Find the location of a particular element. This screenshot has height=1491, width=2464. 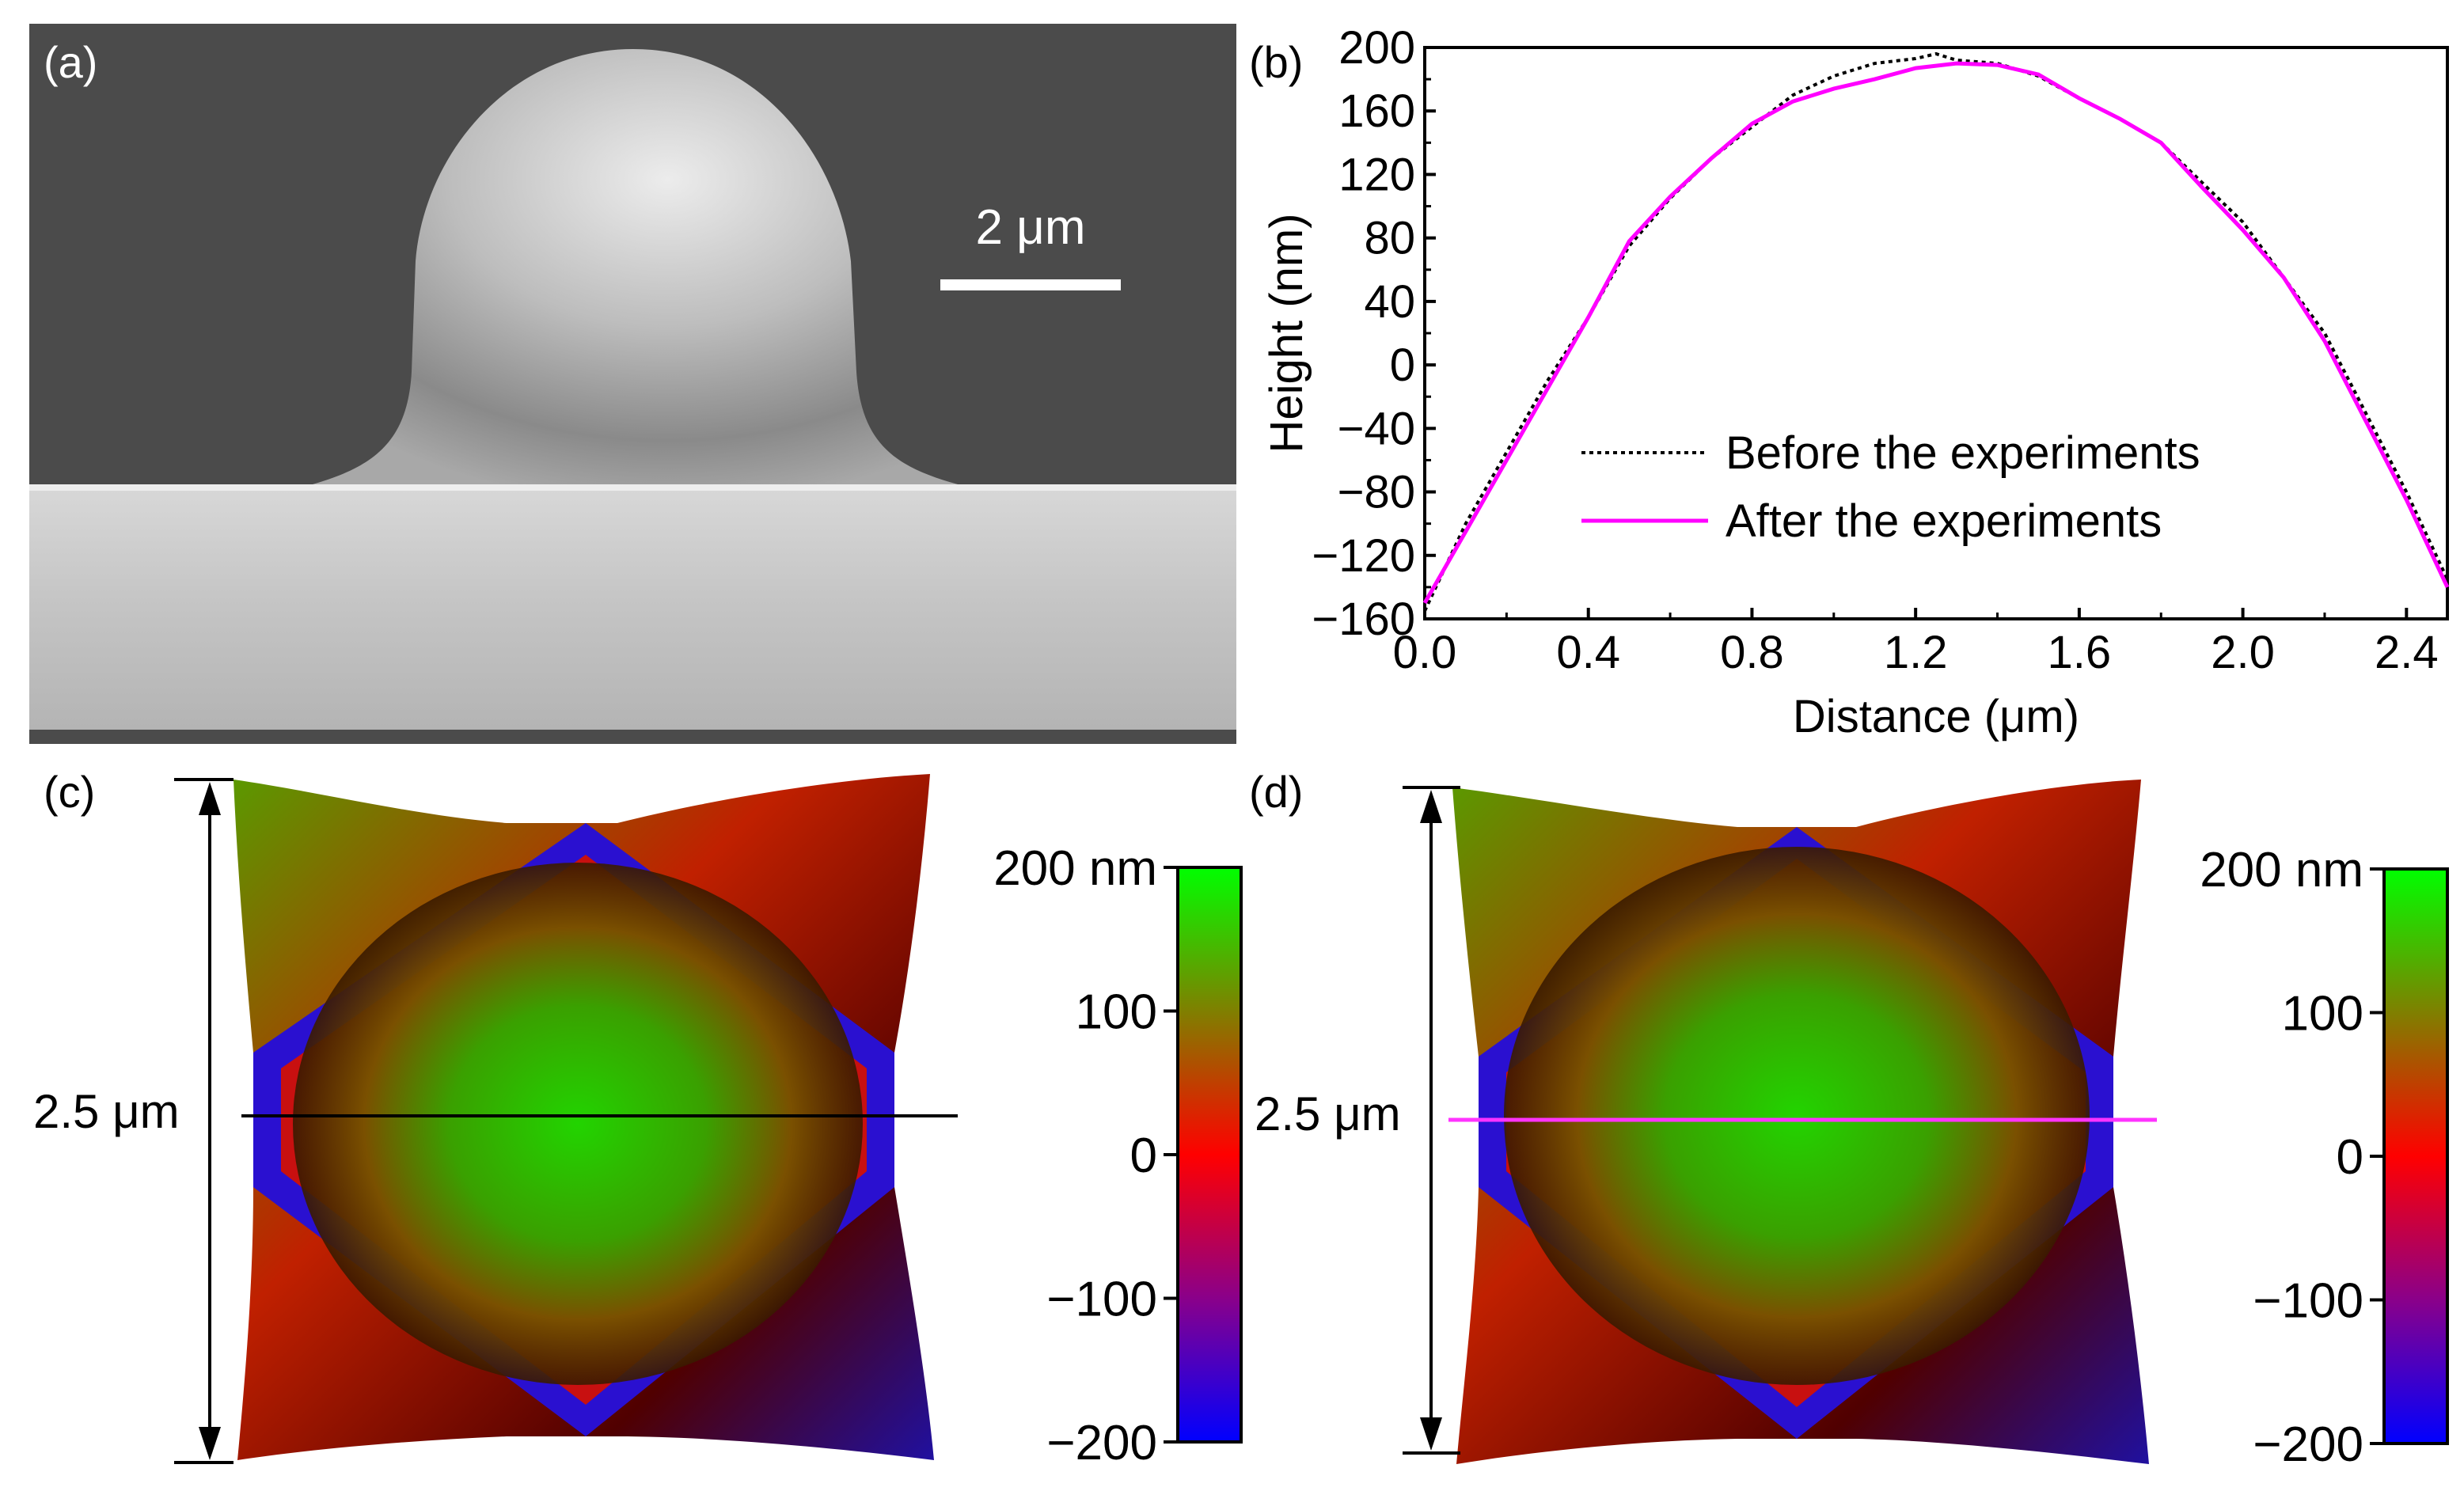

colorbar-c: 200 nm 100 0 −100 −200 is located at coordinates (1118, 1155).